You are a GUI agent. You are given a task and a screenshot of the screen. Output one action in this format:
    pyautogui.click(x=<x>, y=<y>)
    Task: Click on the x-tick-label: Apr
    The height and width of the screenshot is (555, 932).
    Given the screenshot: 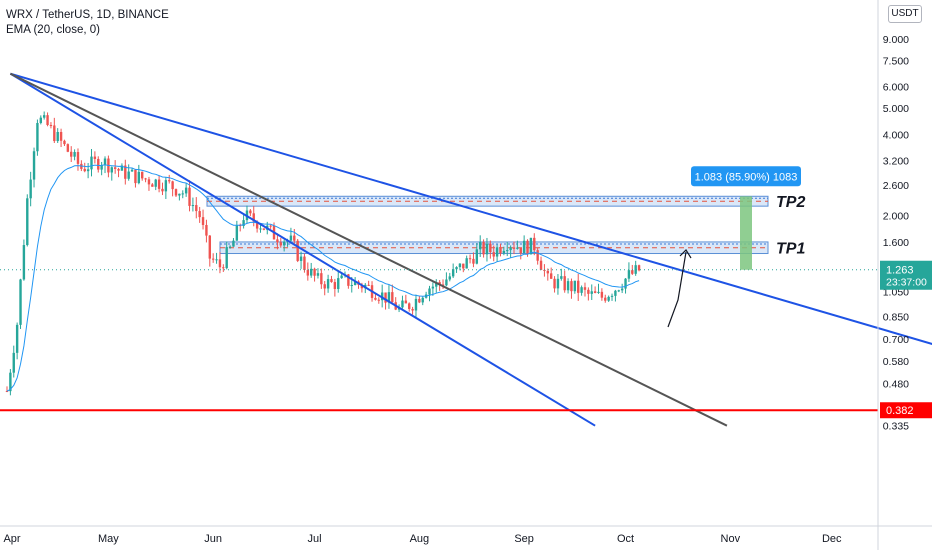 What is the action you would take?
    pyautogui.click(x=11, y=539)
    